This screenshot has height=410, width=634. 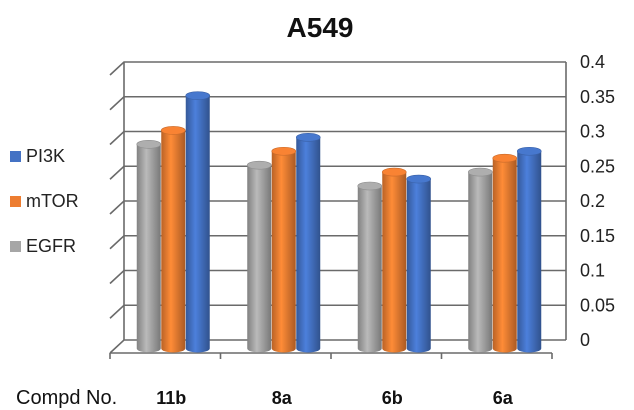 I want to click on bar-mTOR-6b, so click(x=394, y=260).